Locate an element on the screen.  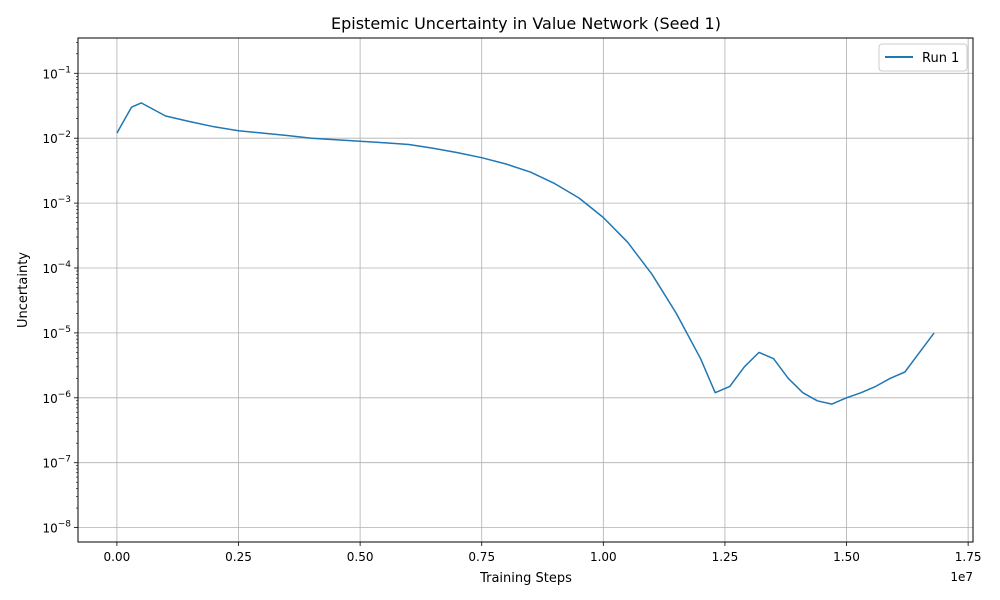
y-tick-label: 10⁻⁵ is located at coordinates (56, 333).